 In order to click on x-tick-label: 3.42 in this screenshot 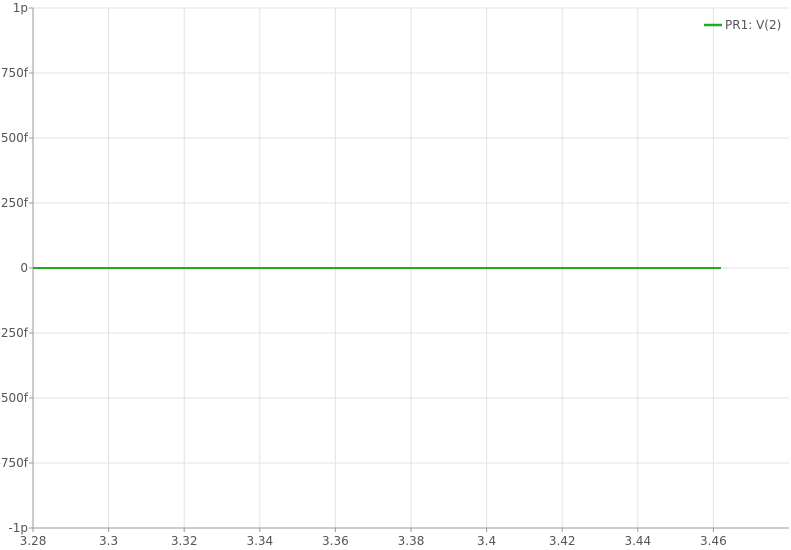, I will do `click(562, 541)`.